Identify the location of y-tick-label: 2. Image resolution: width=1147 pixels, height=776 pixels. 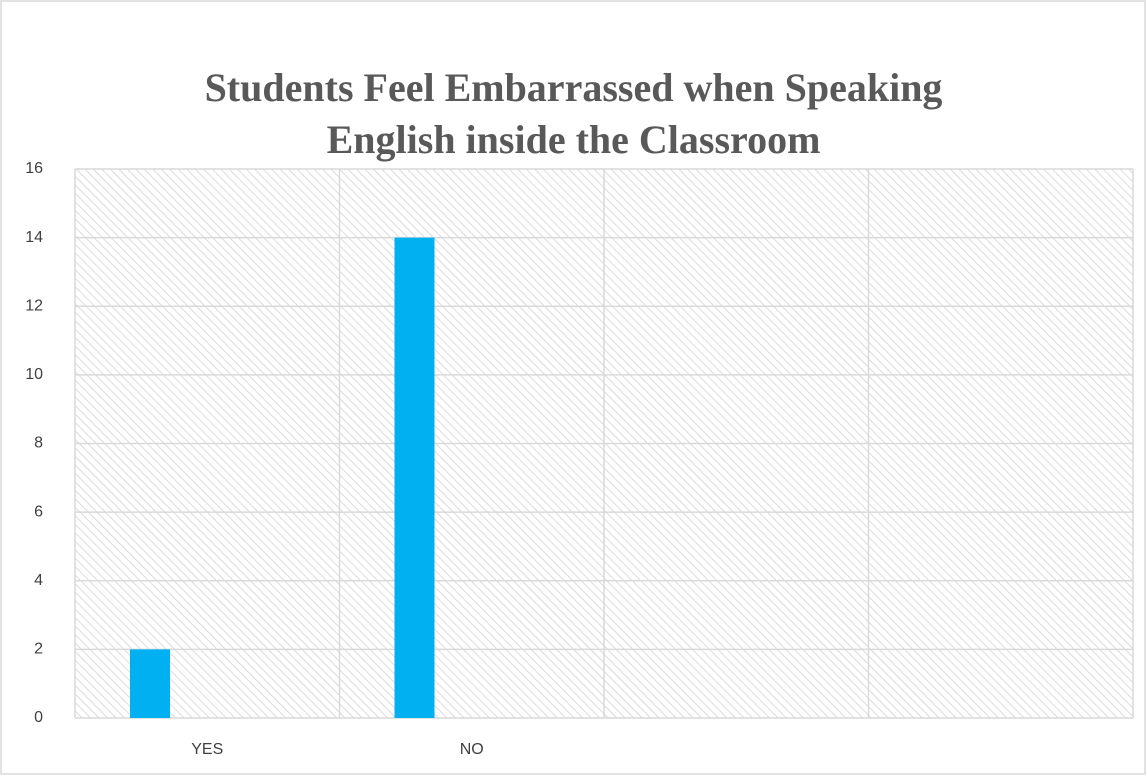
(38, 649).